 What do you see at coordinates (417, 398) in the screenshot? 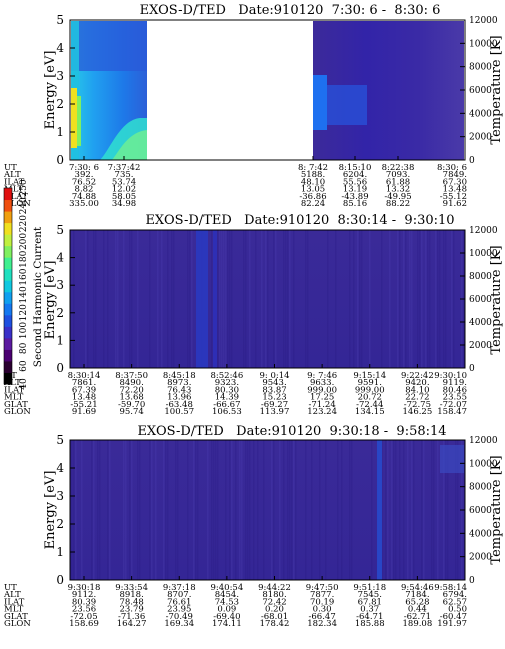
I see `orbit-row-value: 22.72` at bounding box center [417, 398].